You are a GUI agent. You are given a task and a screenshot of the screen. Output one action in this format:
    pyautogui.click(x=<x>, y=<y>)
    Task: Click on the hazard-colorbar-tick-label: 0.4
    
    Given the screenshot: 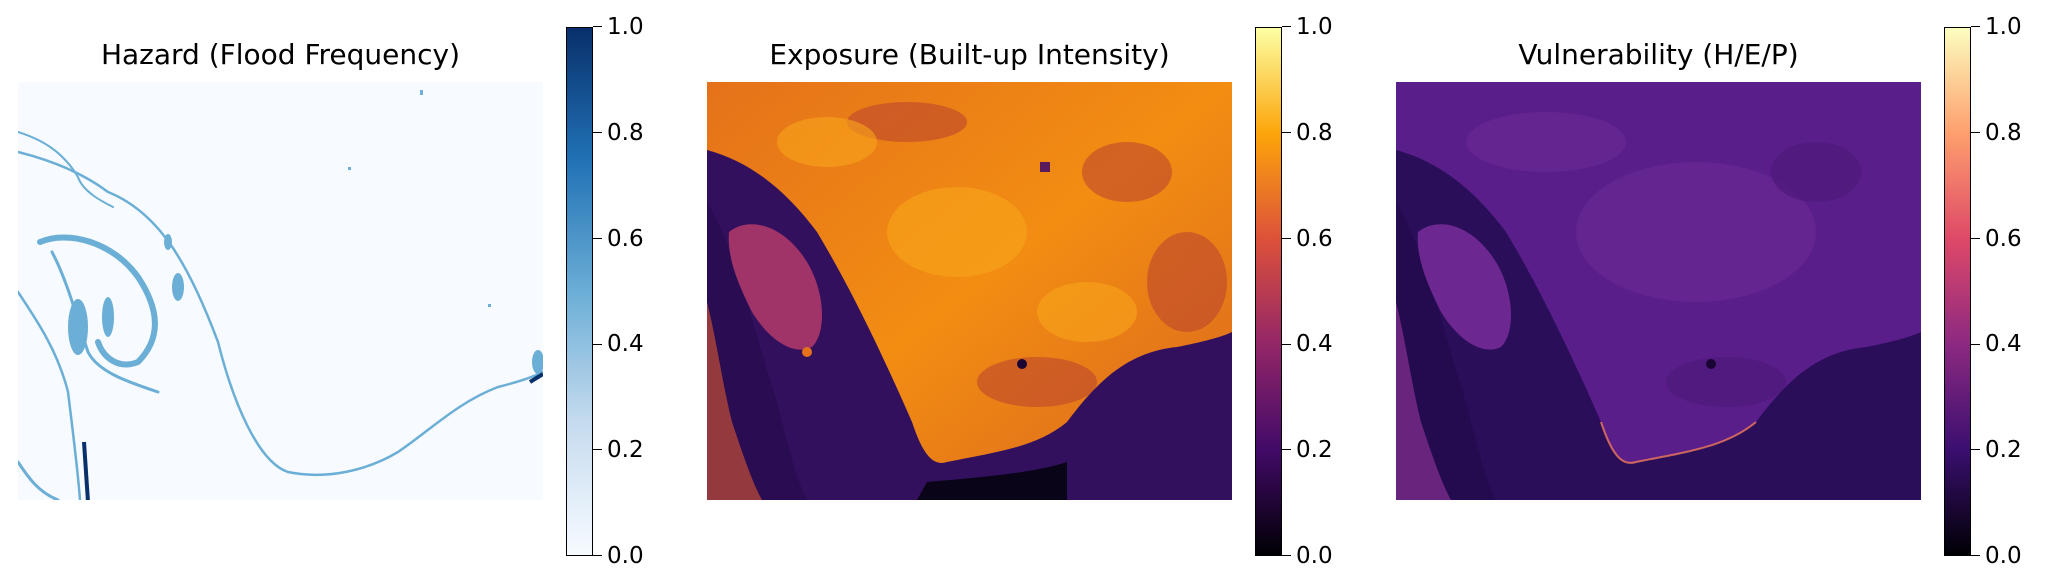 What is the action you would take?
    pyautogui.click(x=625, y=344)
    